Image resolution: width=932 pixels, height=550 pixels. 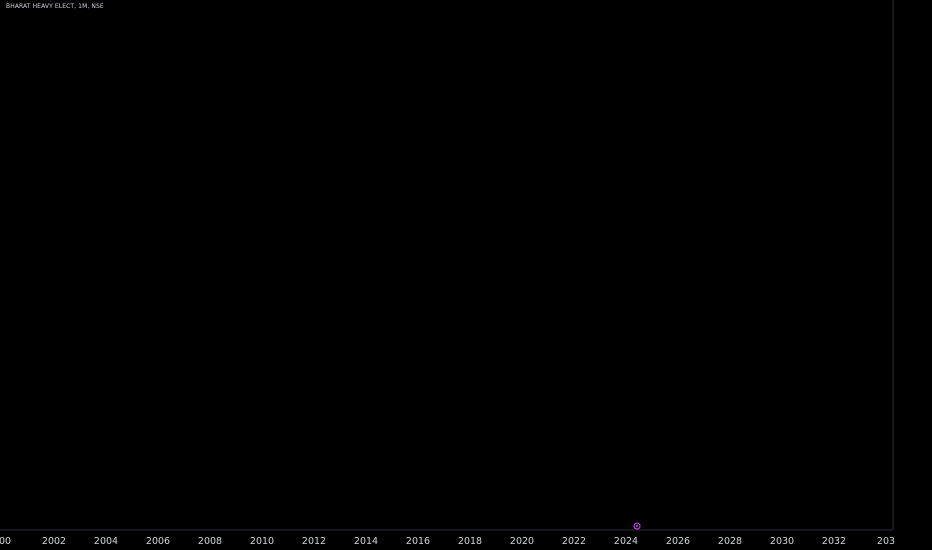 What do you see at coordinates (886, 541) in the screenshot?
I see `x-tick-label: 203` at bounding box center [886, 541].